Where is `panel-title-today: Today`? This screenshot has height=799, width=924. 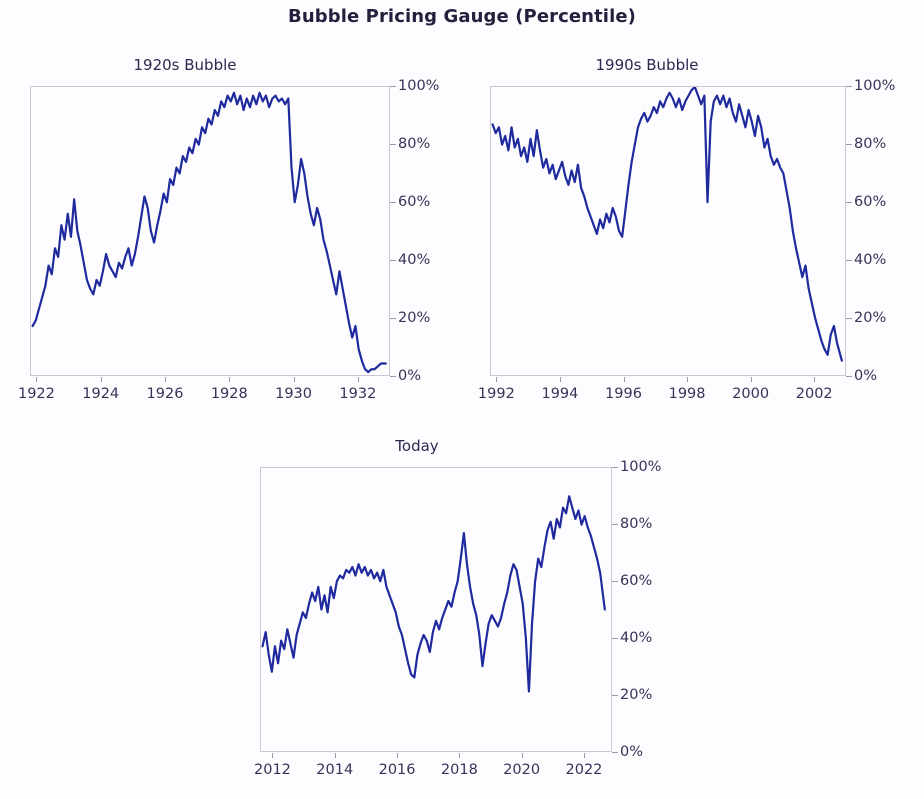
panel-title-today: Today is located at coordinates (417, 446).